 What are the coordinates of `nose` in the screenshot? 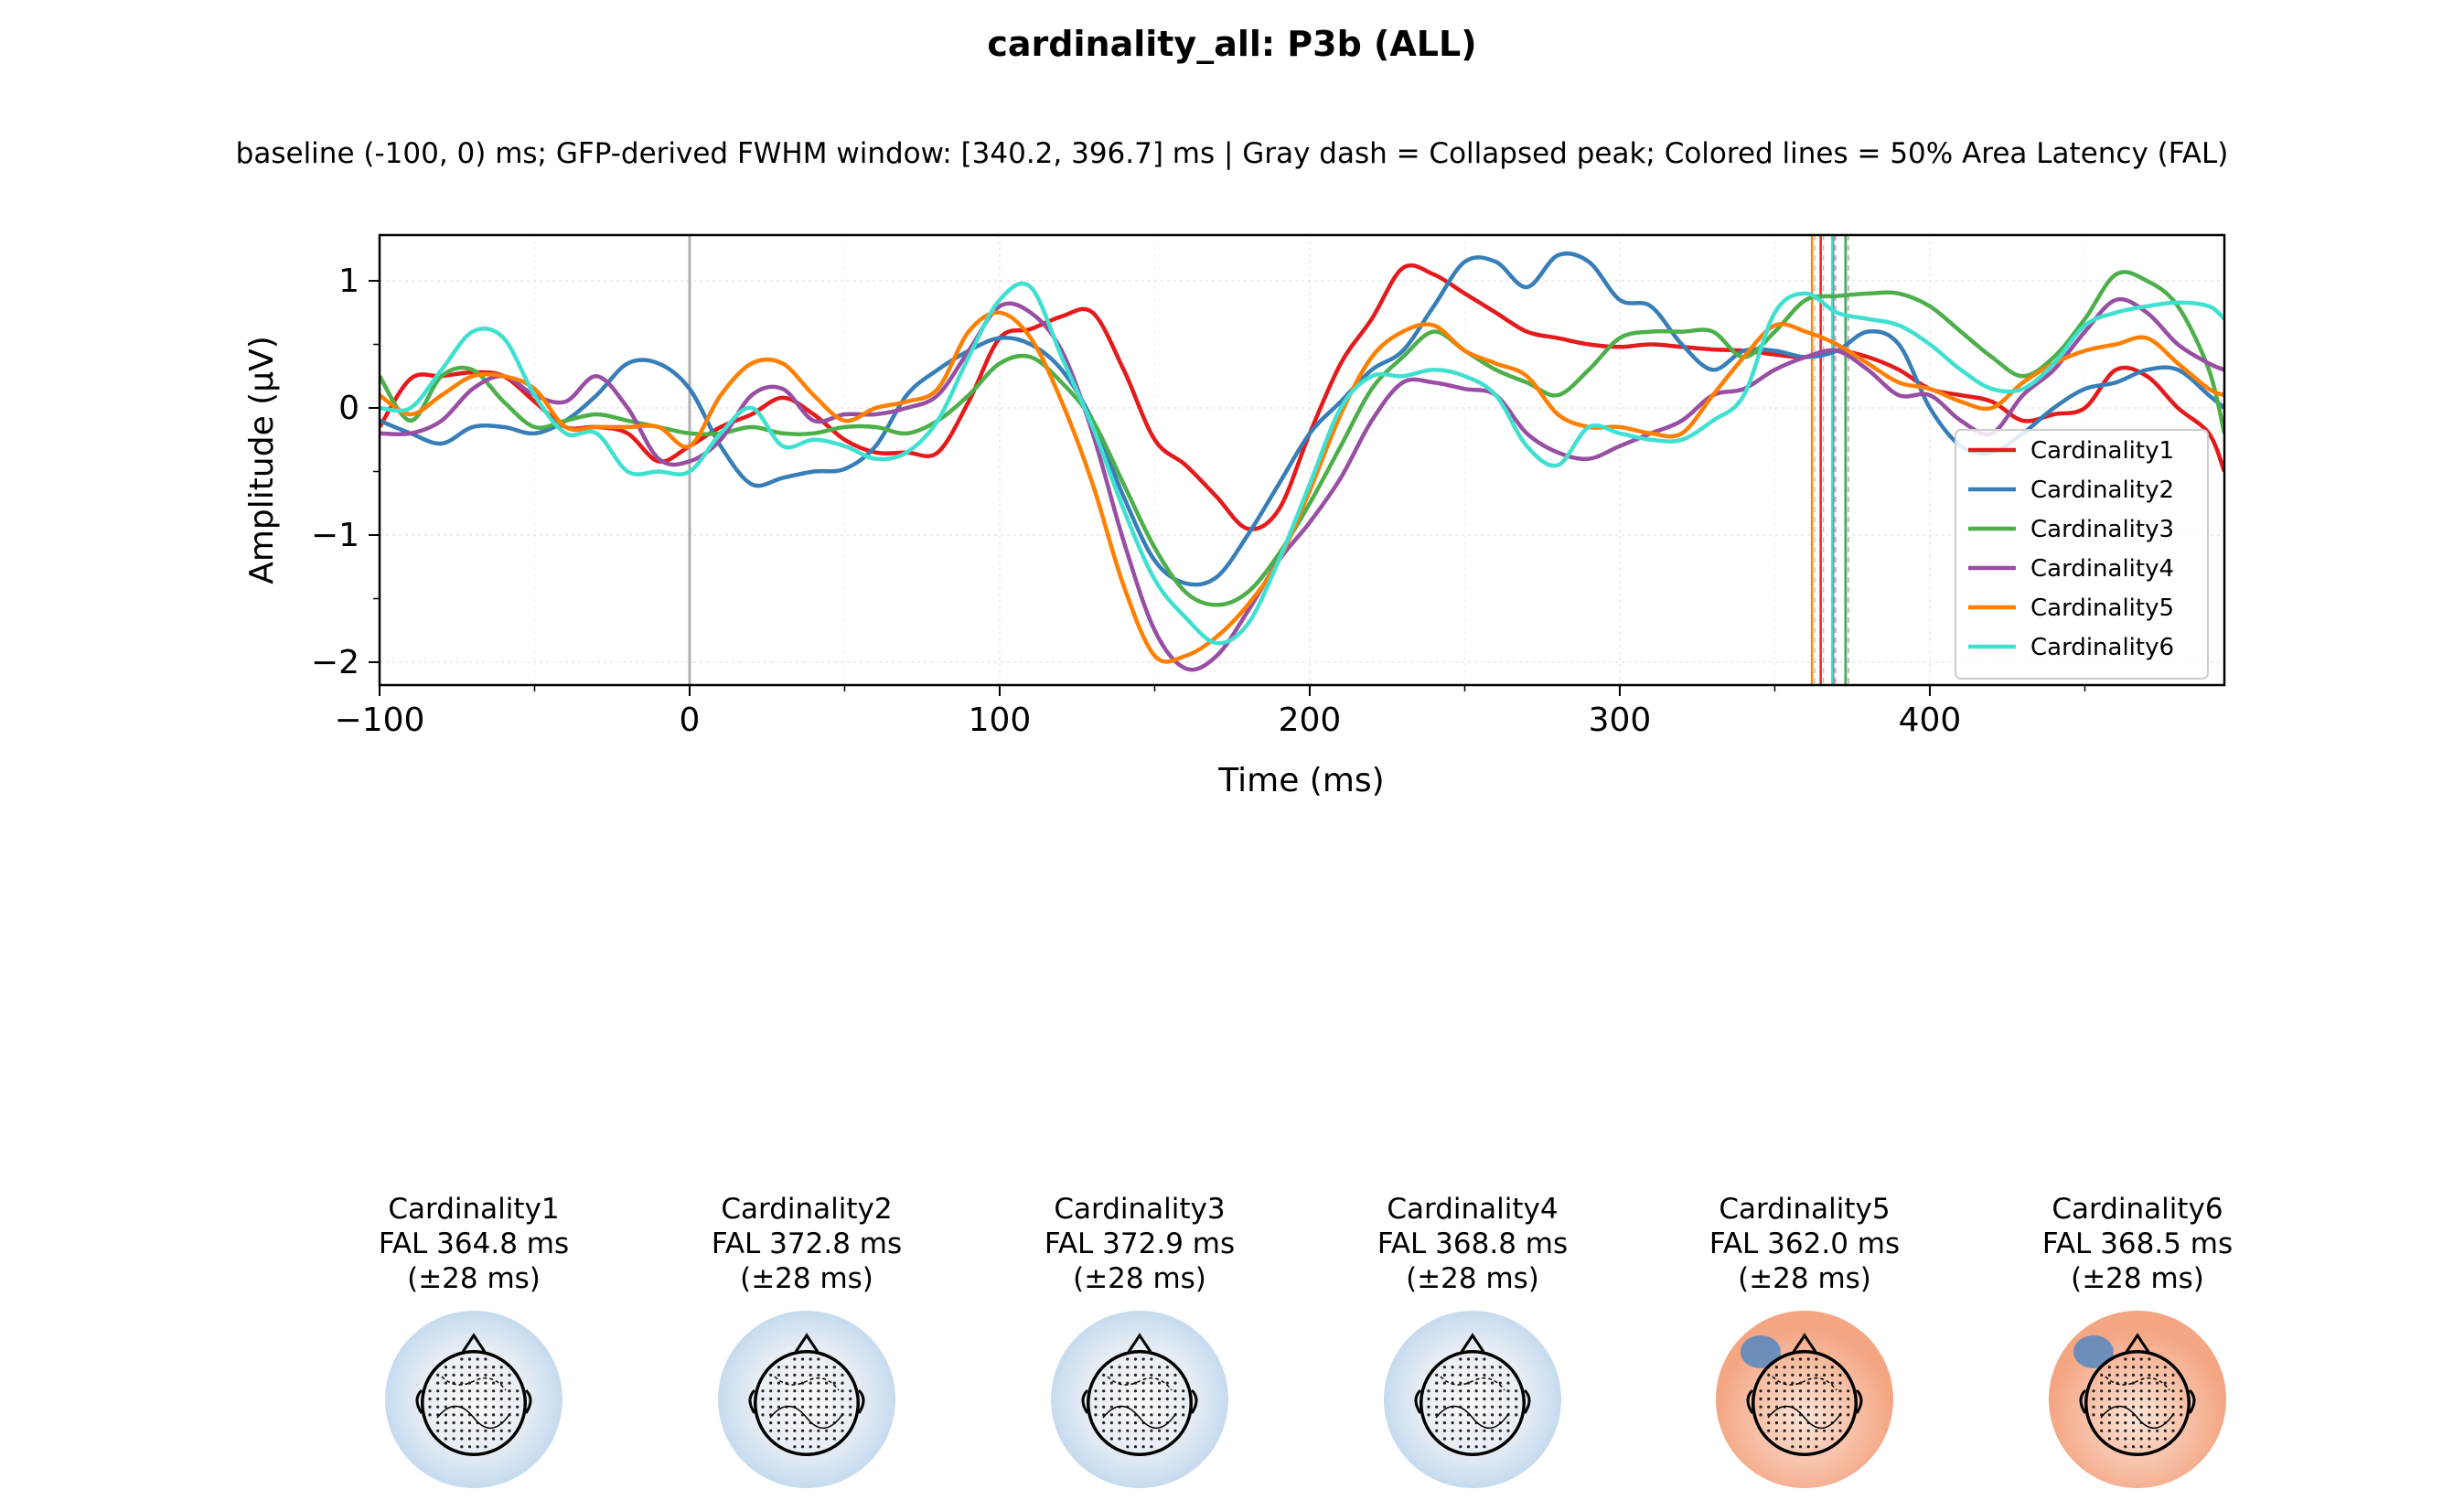 It's located at (1473, 1343).